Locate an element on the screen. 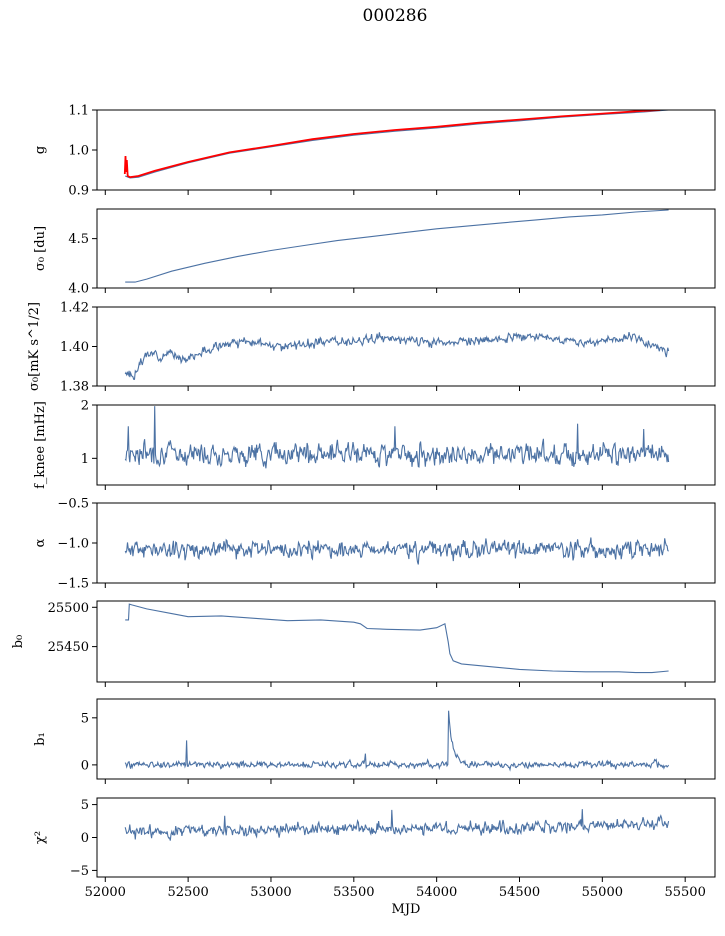  ytick-label: −1.5 is located at coordinates (73, 584).